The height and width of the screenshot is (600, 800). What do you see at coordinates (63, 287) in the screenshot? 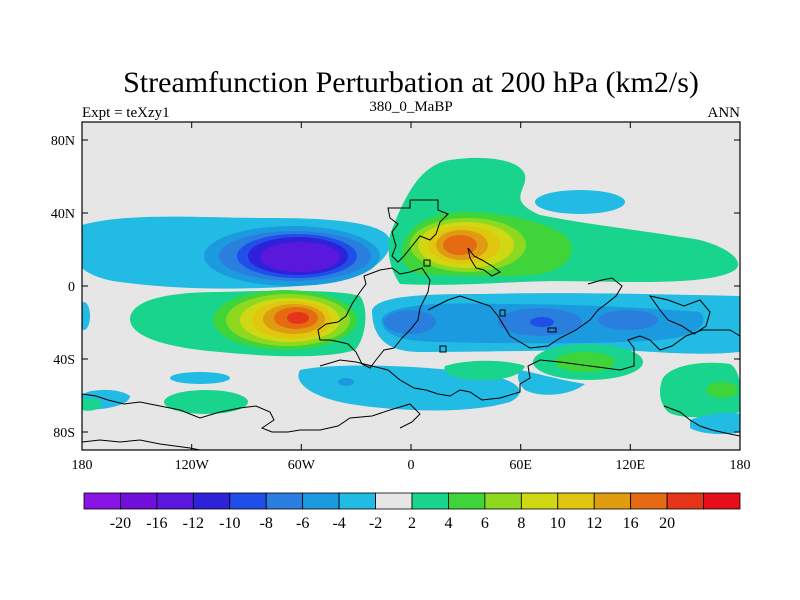
I see `latitude-labels: 80N 40N 0 40S 80S` at bounding box center [63, 287].